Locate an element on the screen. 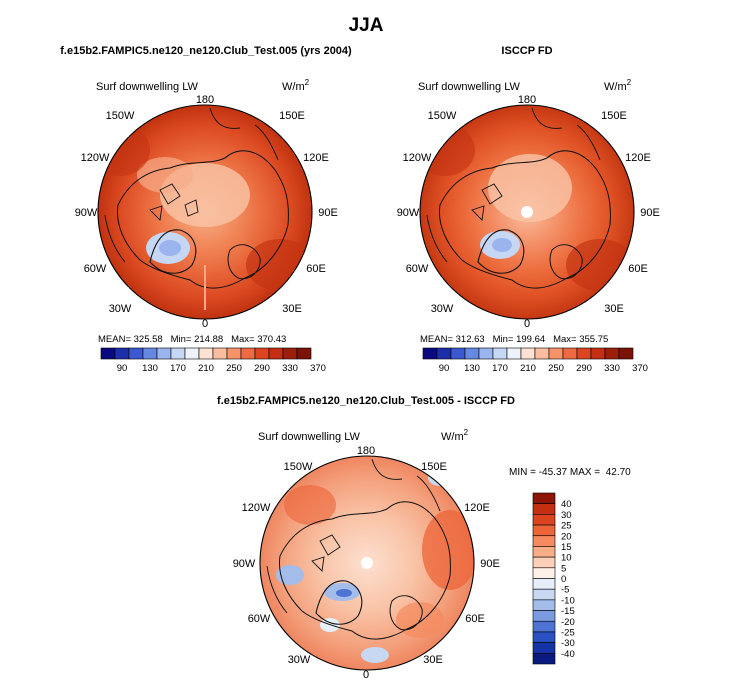  diff-colorbar-tick-label: -30 is located at coordinates (568, 643).